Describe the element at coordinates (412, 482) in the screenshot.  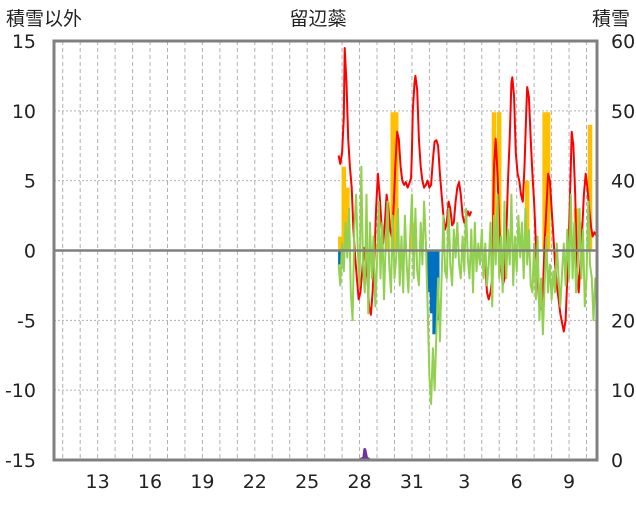
I see `x-tick-label: 31` at that location.